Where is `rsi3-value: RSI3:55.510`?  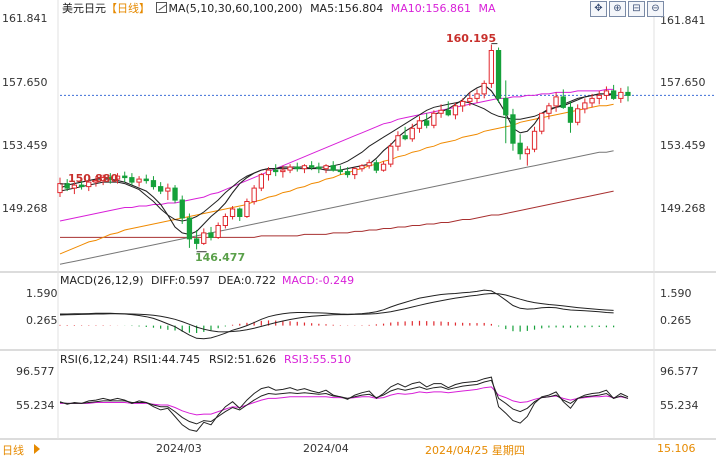
rsi3-value: RSI3:55.510 is located at coordinates (317, 359).